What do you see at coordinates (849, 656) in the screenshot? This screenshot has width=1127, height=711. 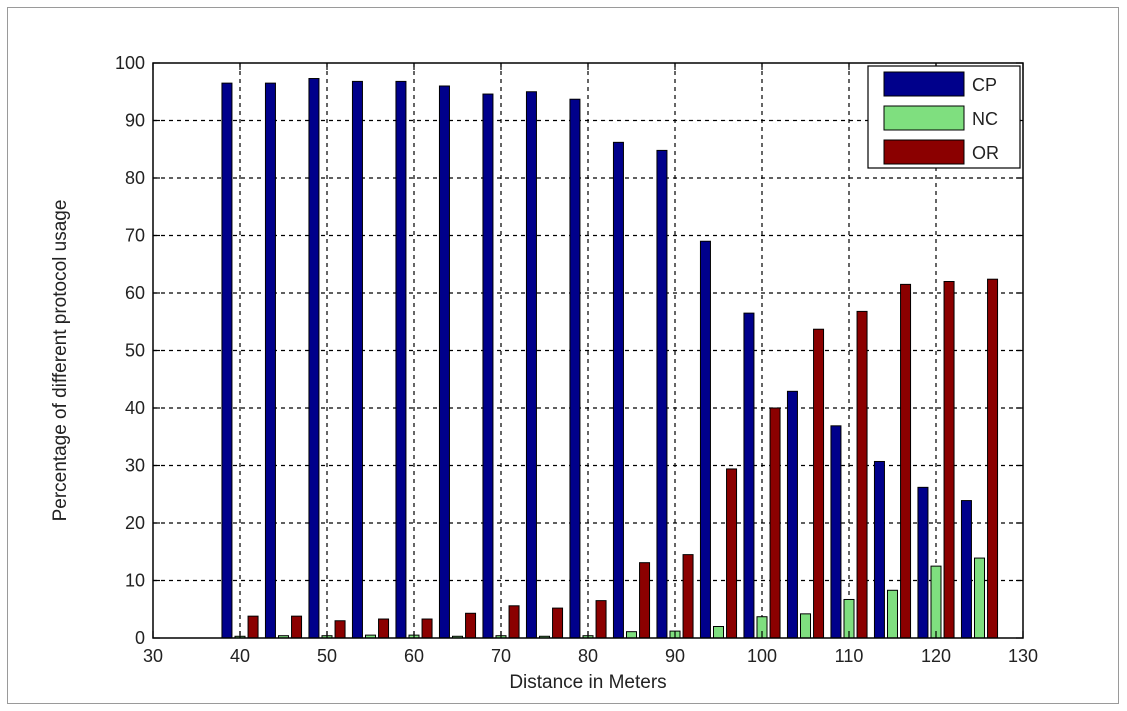 I see `x-tick-label: 110` at bounding box center [849, 656].